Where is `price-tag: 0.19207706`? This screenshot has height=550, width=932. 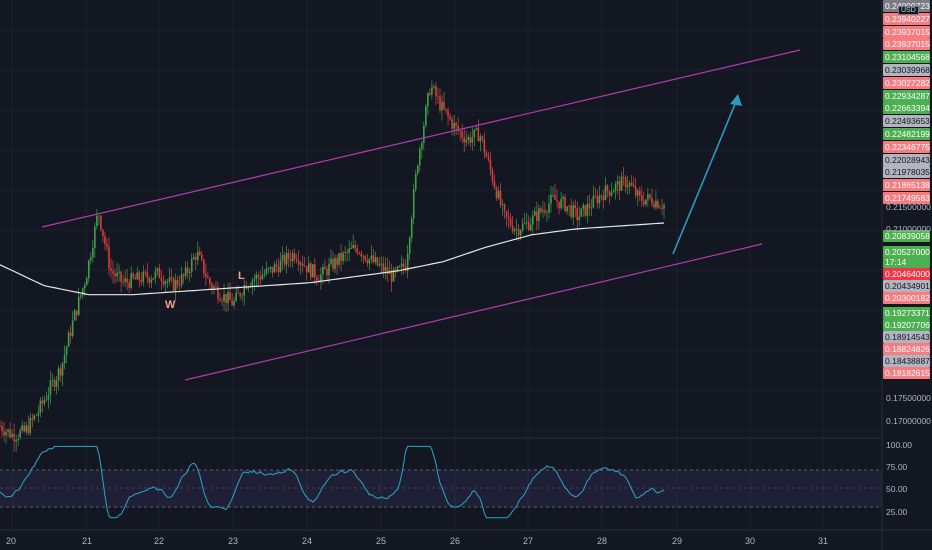 price-tag: 0.19207706 is located at coordinates (906, 325).